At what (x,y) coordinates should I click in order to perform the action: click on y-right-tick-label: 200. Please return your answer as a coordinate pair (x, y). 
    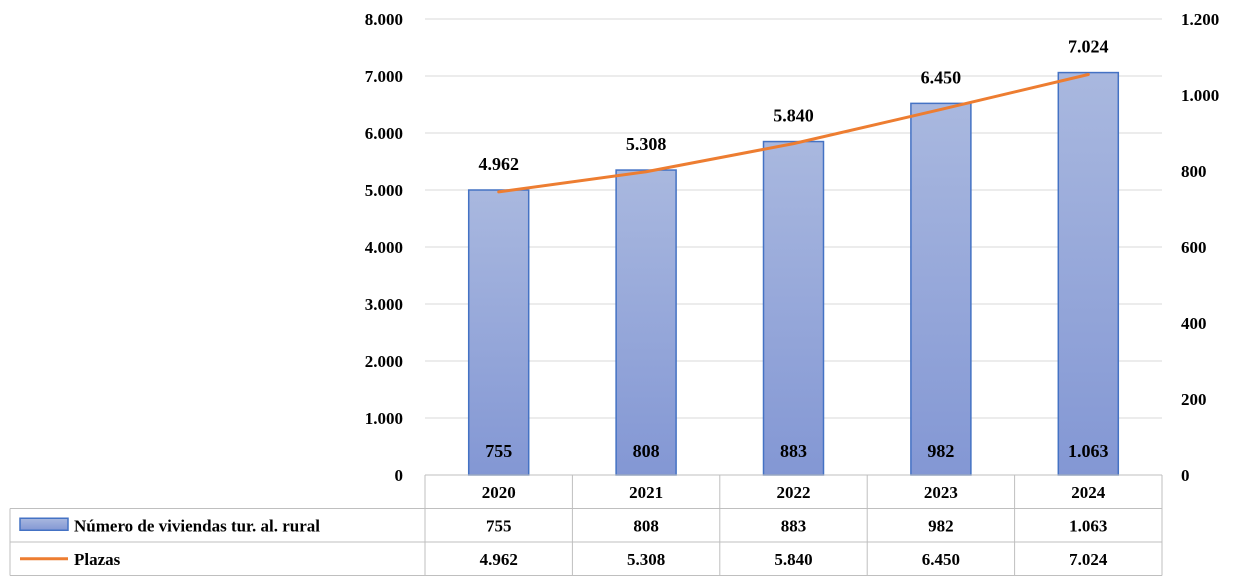
    Looking at the image, I should click on (1194, 399).